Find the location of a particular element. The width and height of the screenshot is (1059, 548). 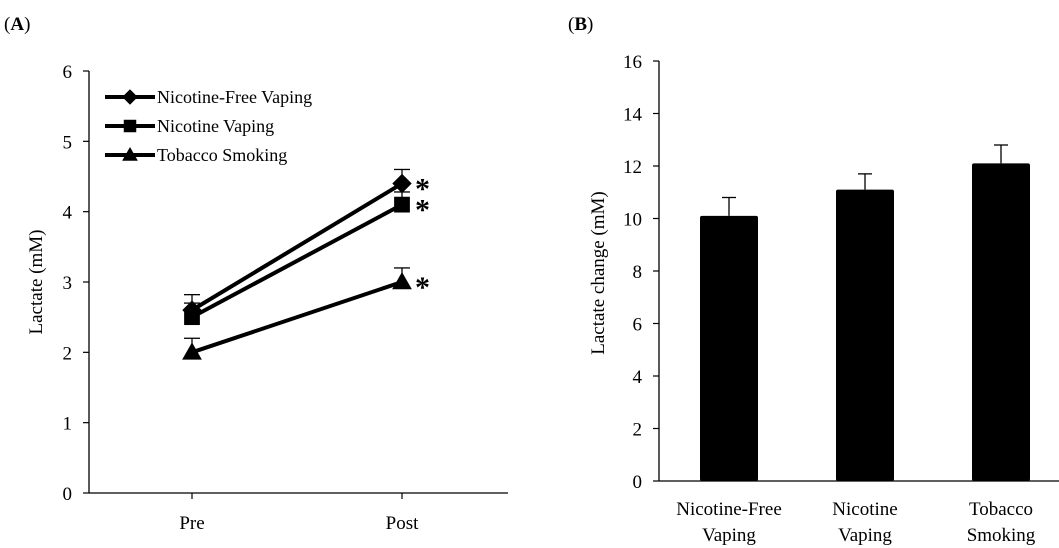

legend-marker-square is located at coordinates (130, 126).